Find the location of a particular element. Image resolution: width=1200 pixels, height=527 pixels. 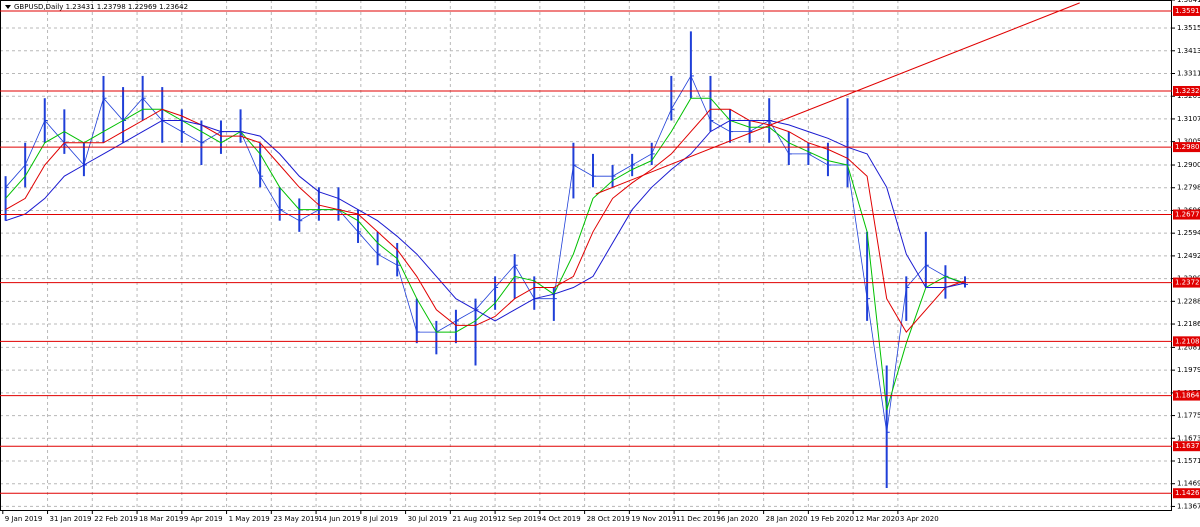

y-tick-label: 1.20810 is located at coordinates (1188, 347).